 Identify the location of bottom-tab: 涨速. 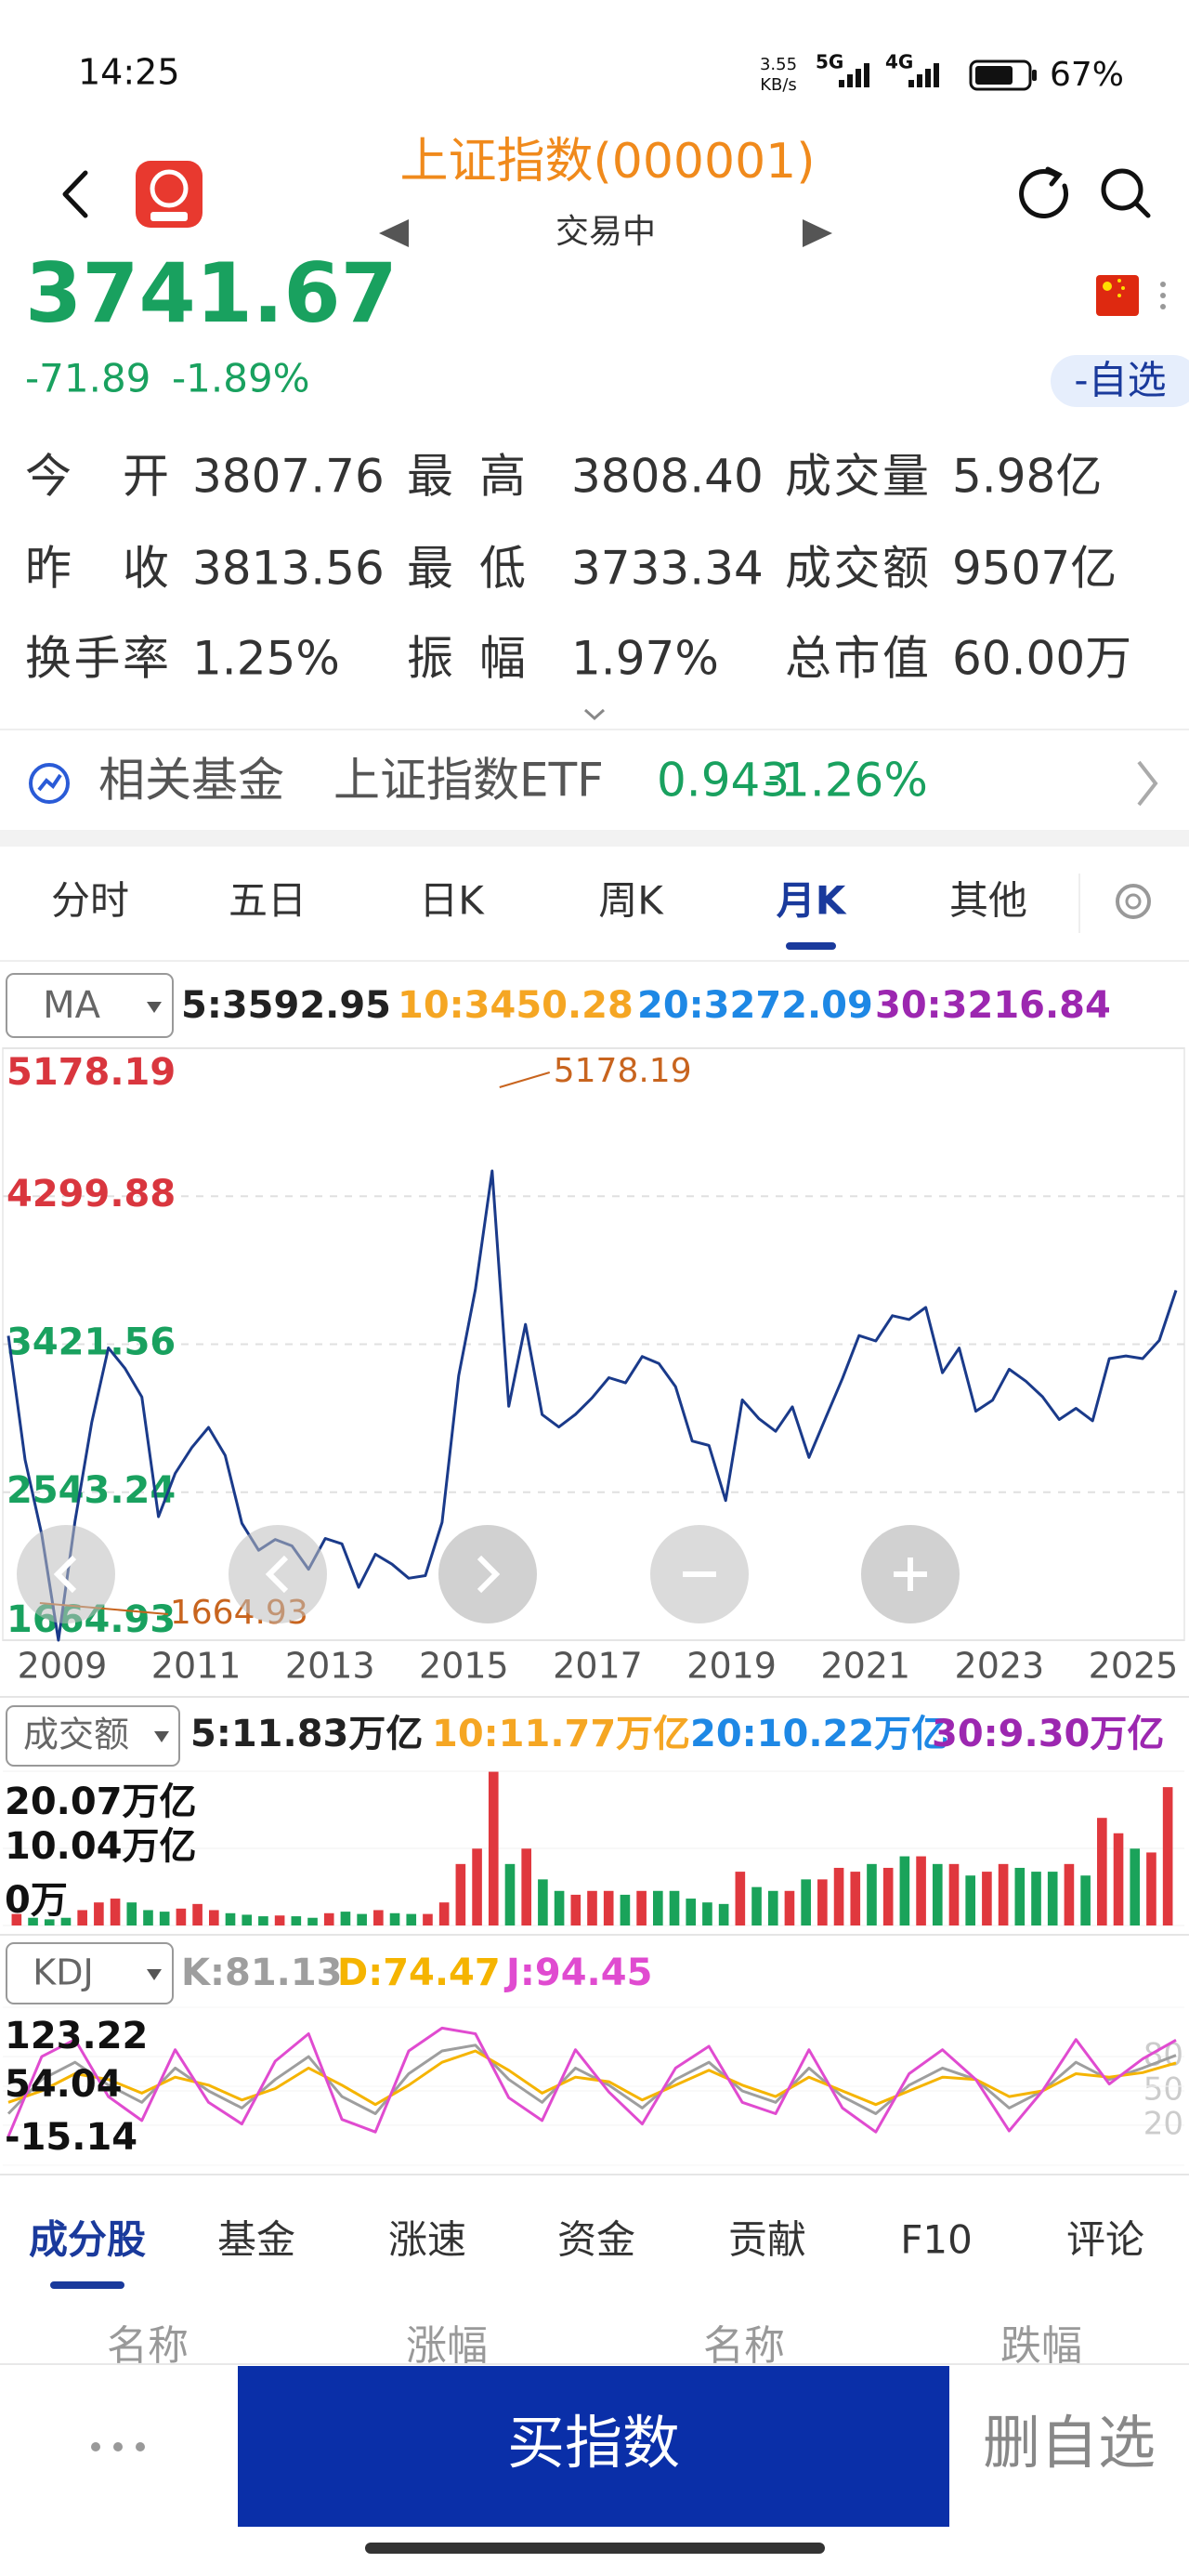
(427, 2240).